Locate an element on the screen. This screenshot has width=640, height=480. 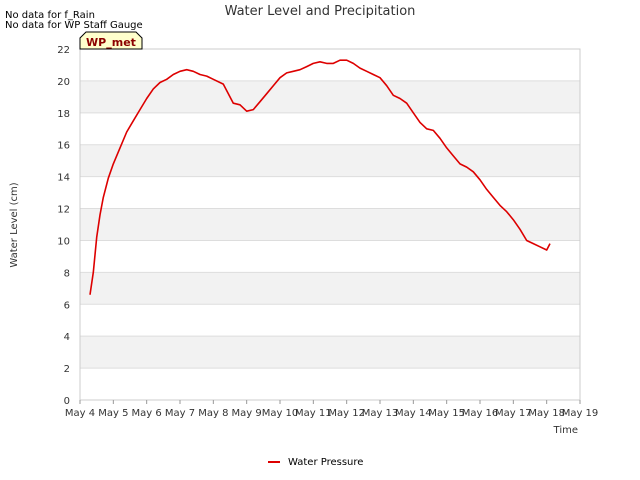
y-tick-label: 10 is located at coordinates (63, 241).